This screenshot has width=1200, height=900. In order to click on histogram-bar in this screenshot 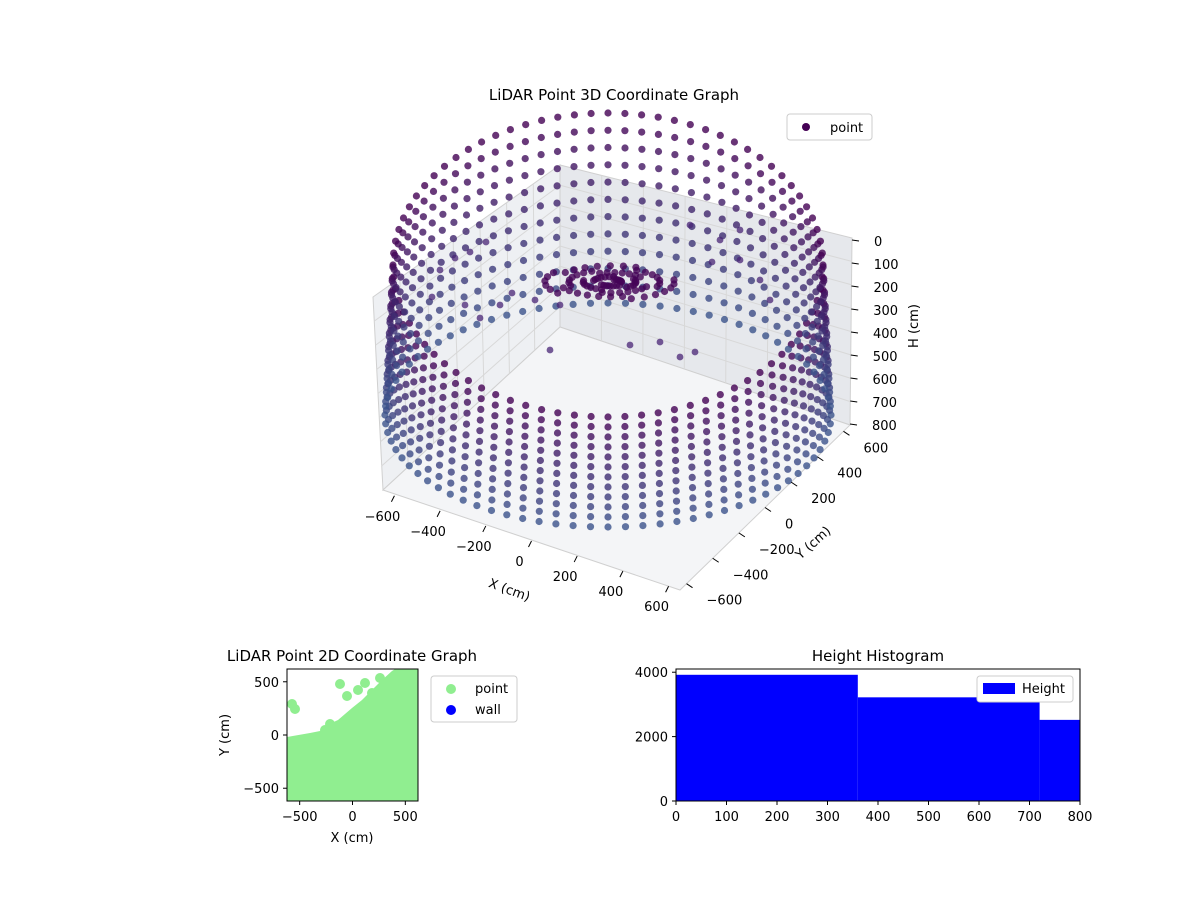, I will do `click(1059, 760)`.